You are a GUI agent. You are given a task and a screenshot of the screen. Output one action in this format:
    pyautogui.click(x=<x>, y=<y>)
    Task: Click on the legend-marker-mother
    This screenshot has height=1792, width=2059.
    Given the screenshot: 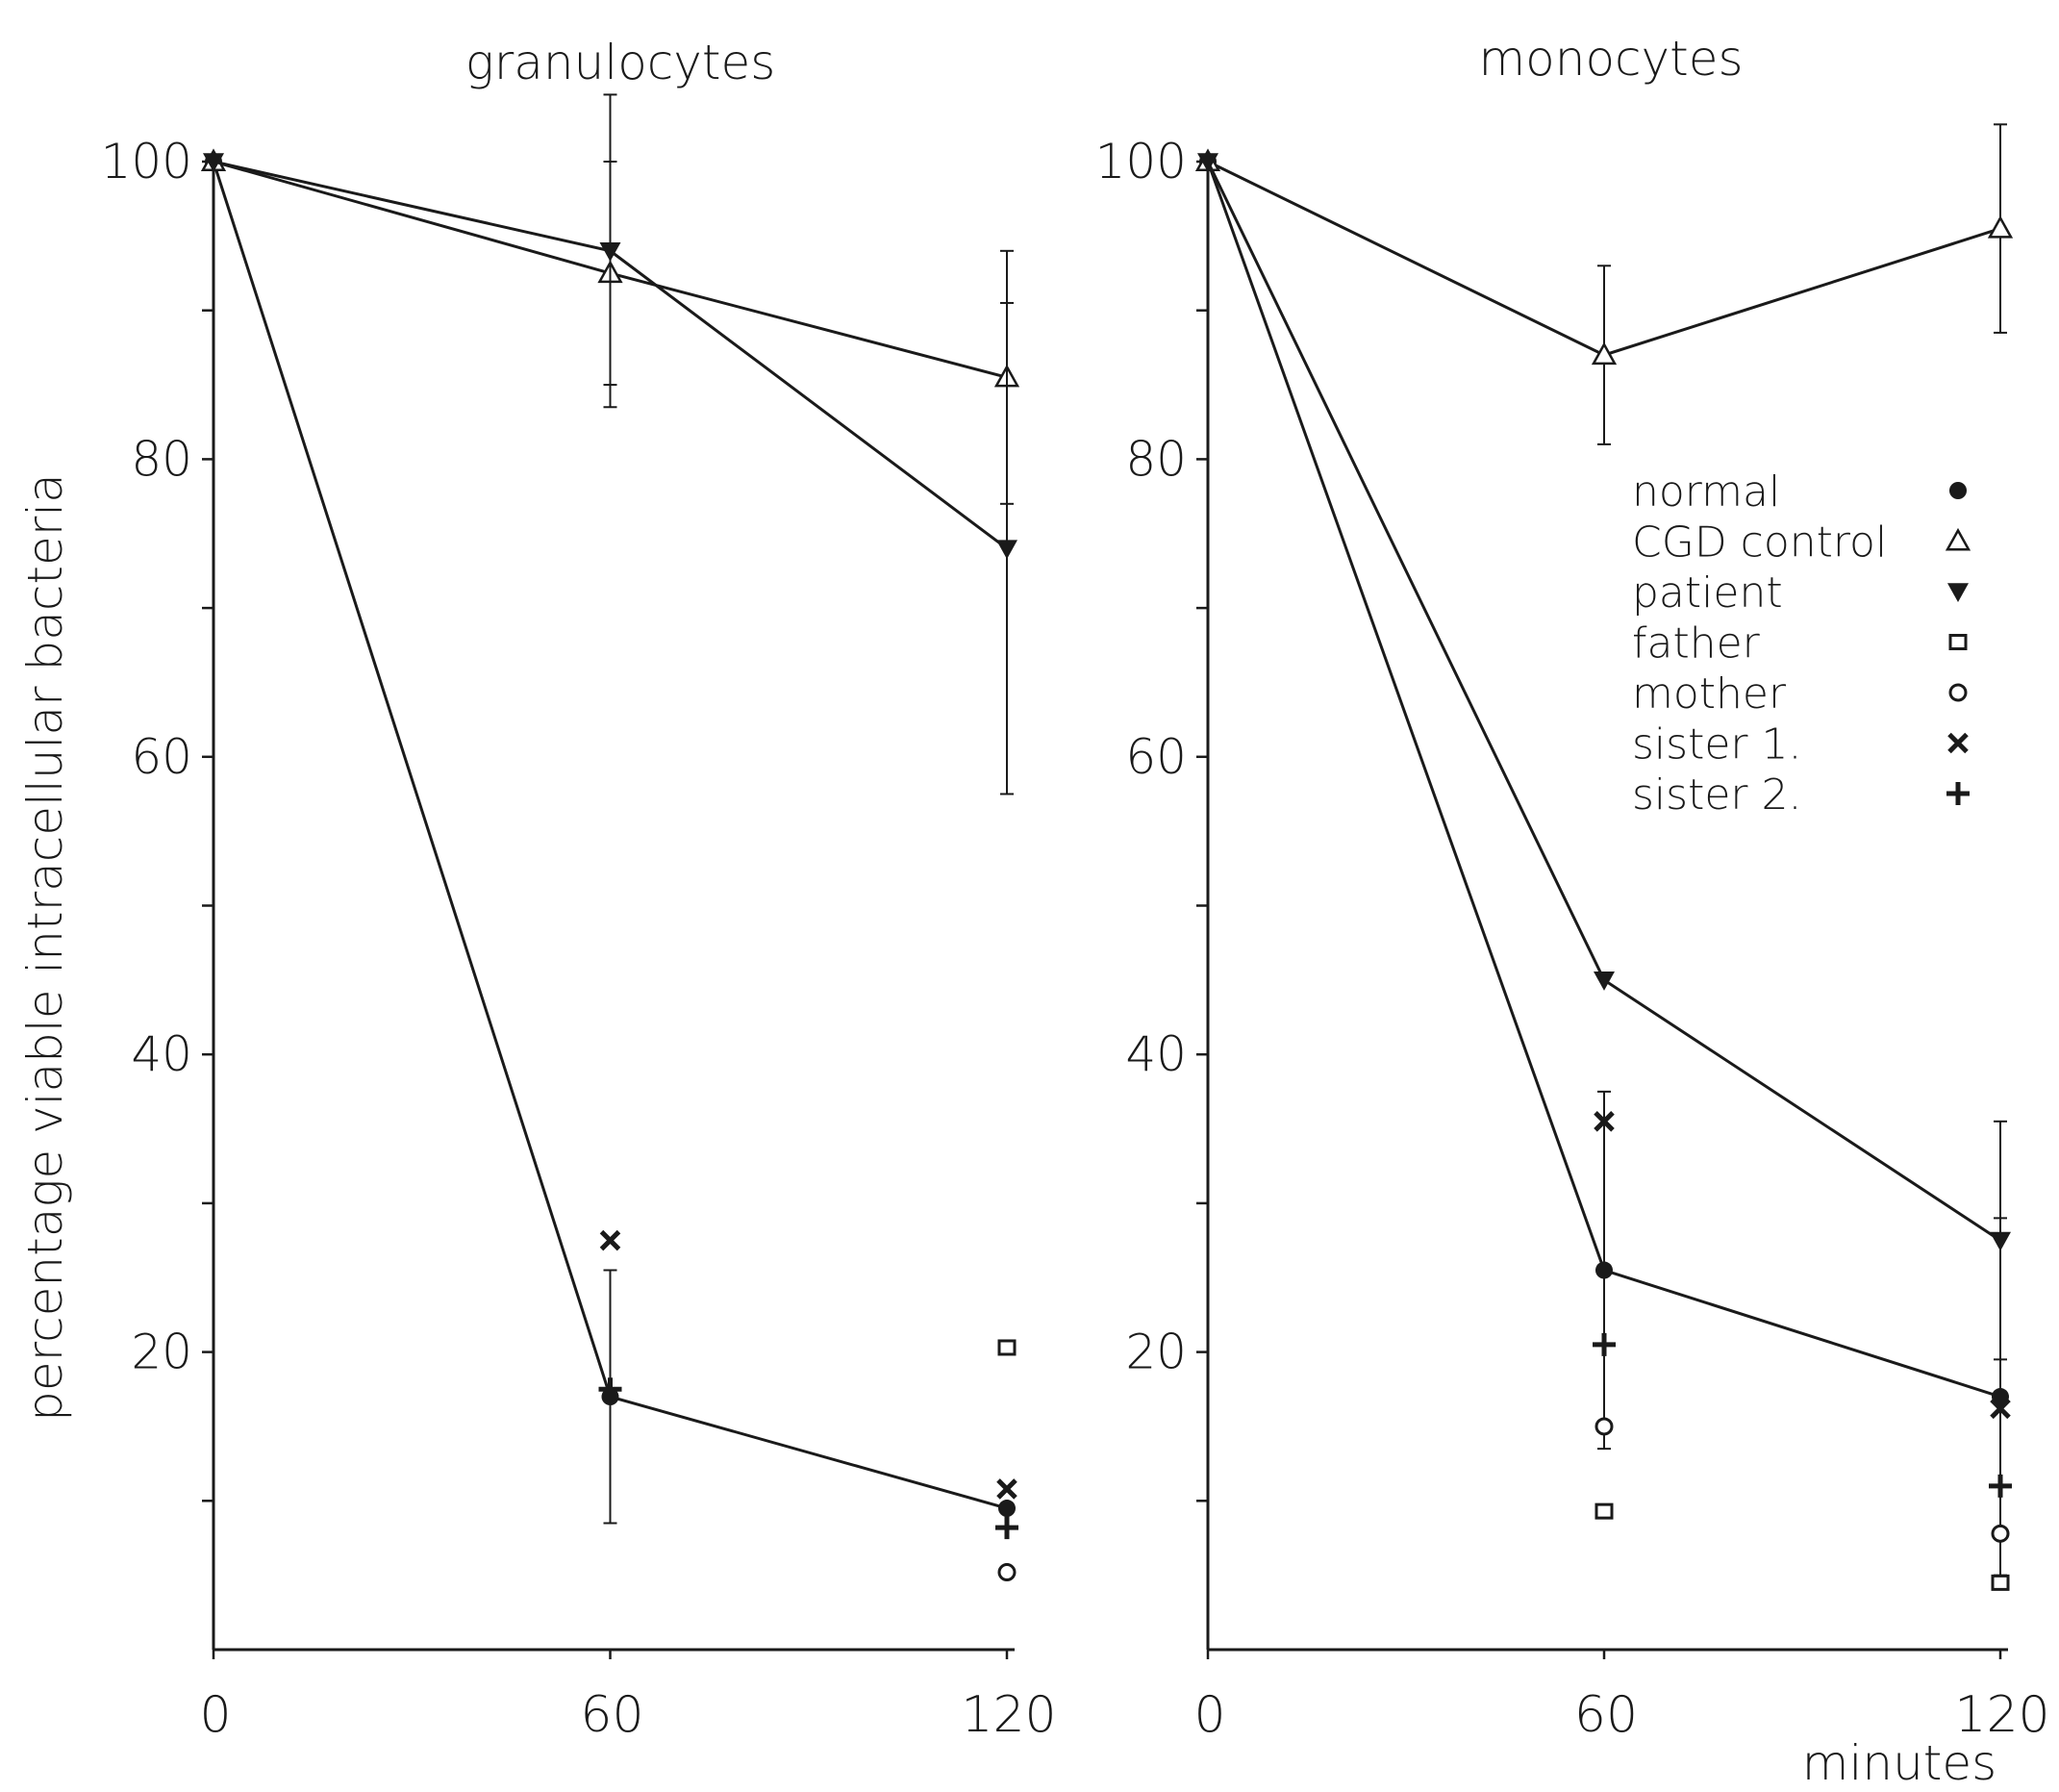 What is the action you would take?
    pyautogui.click(x=1958, y=693)
    